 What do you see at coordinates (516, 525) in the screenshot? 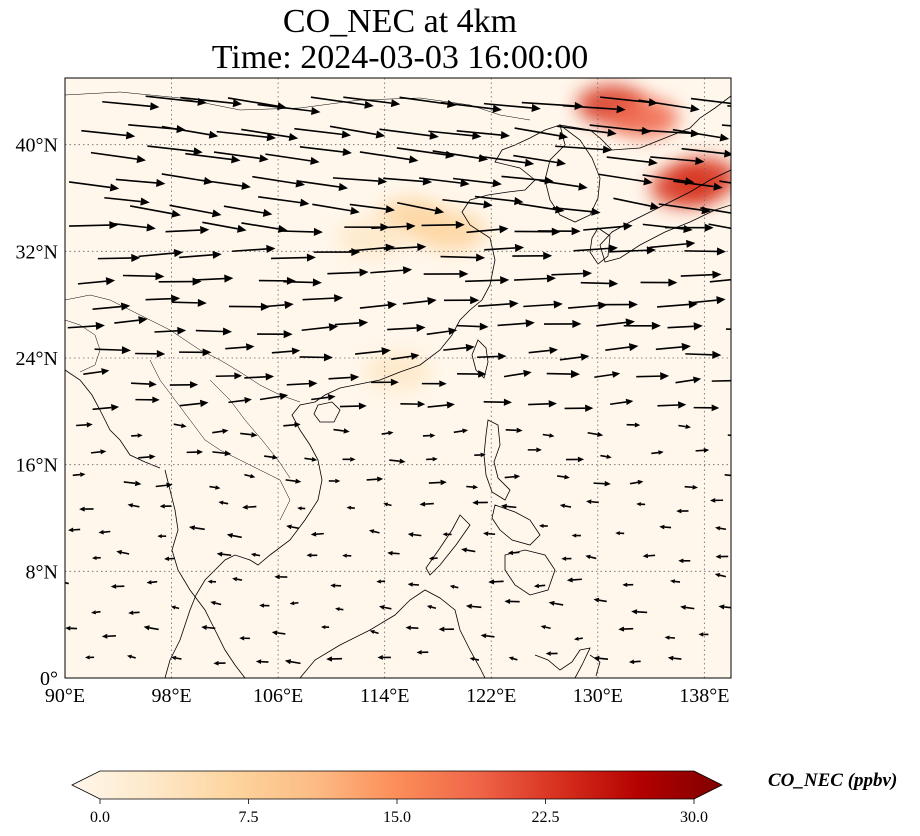
I see `coastline-visayas` at bounding box center [516, 525].